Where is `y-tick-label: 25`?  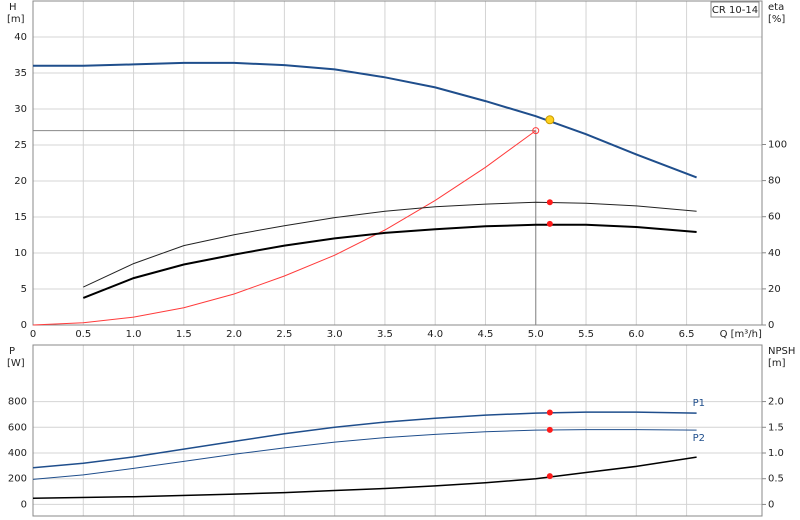 y-tick-label: 25 is located at coordinates (20, 145).